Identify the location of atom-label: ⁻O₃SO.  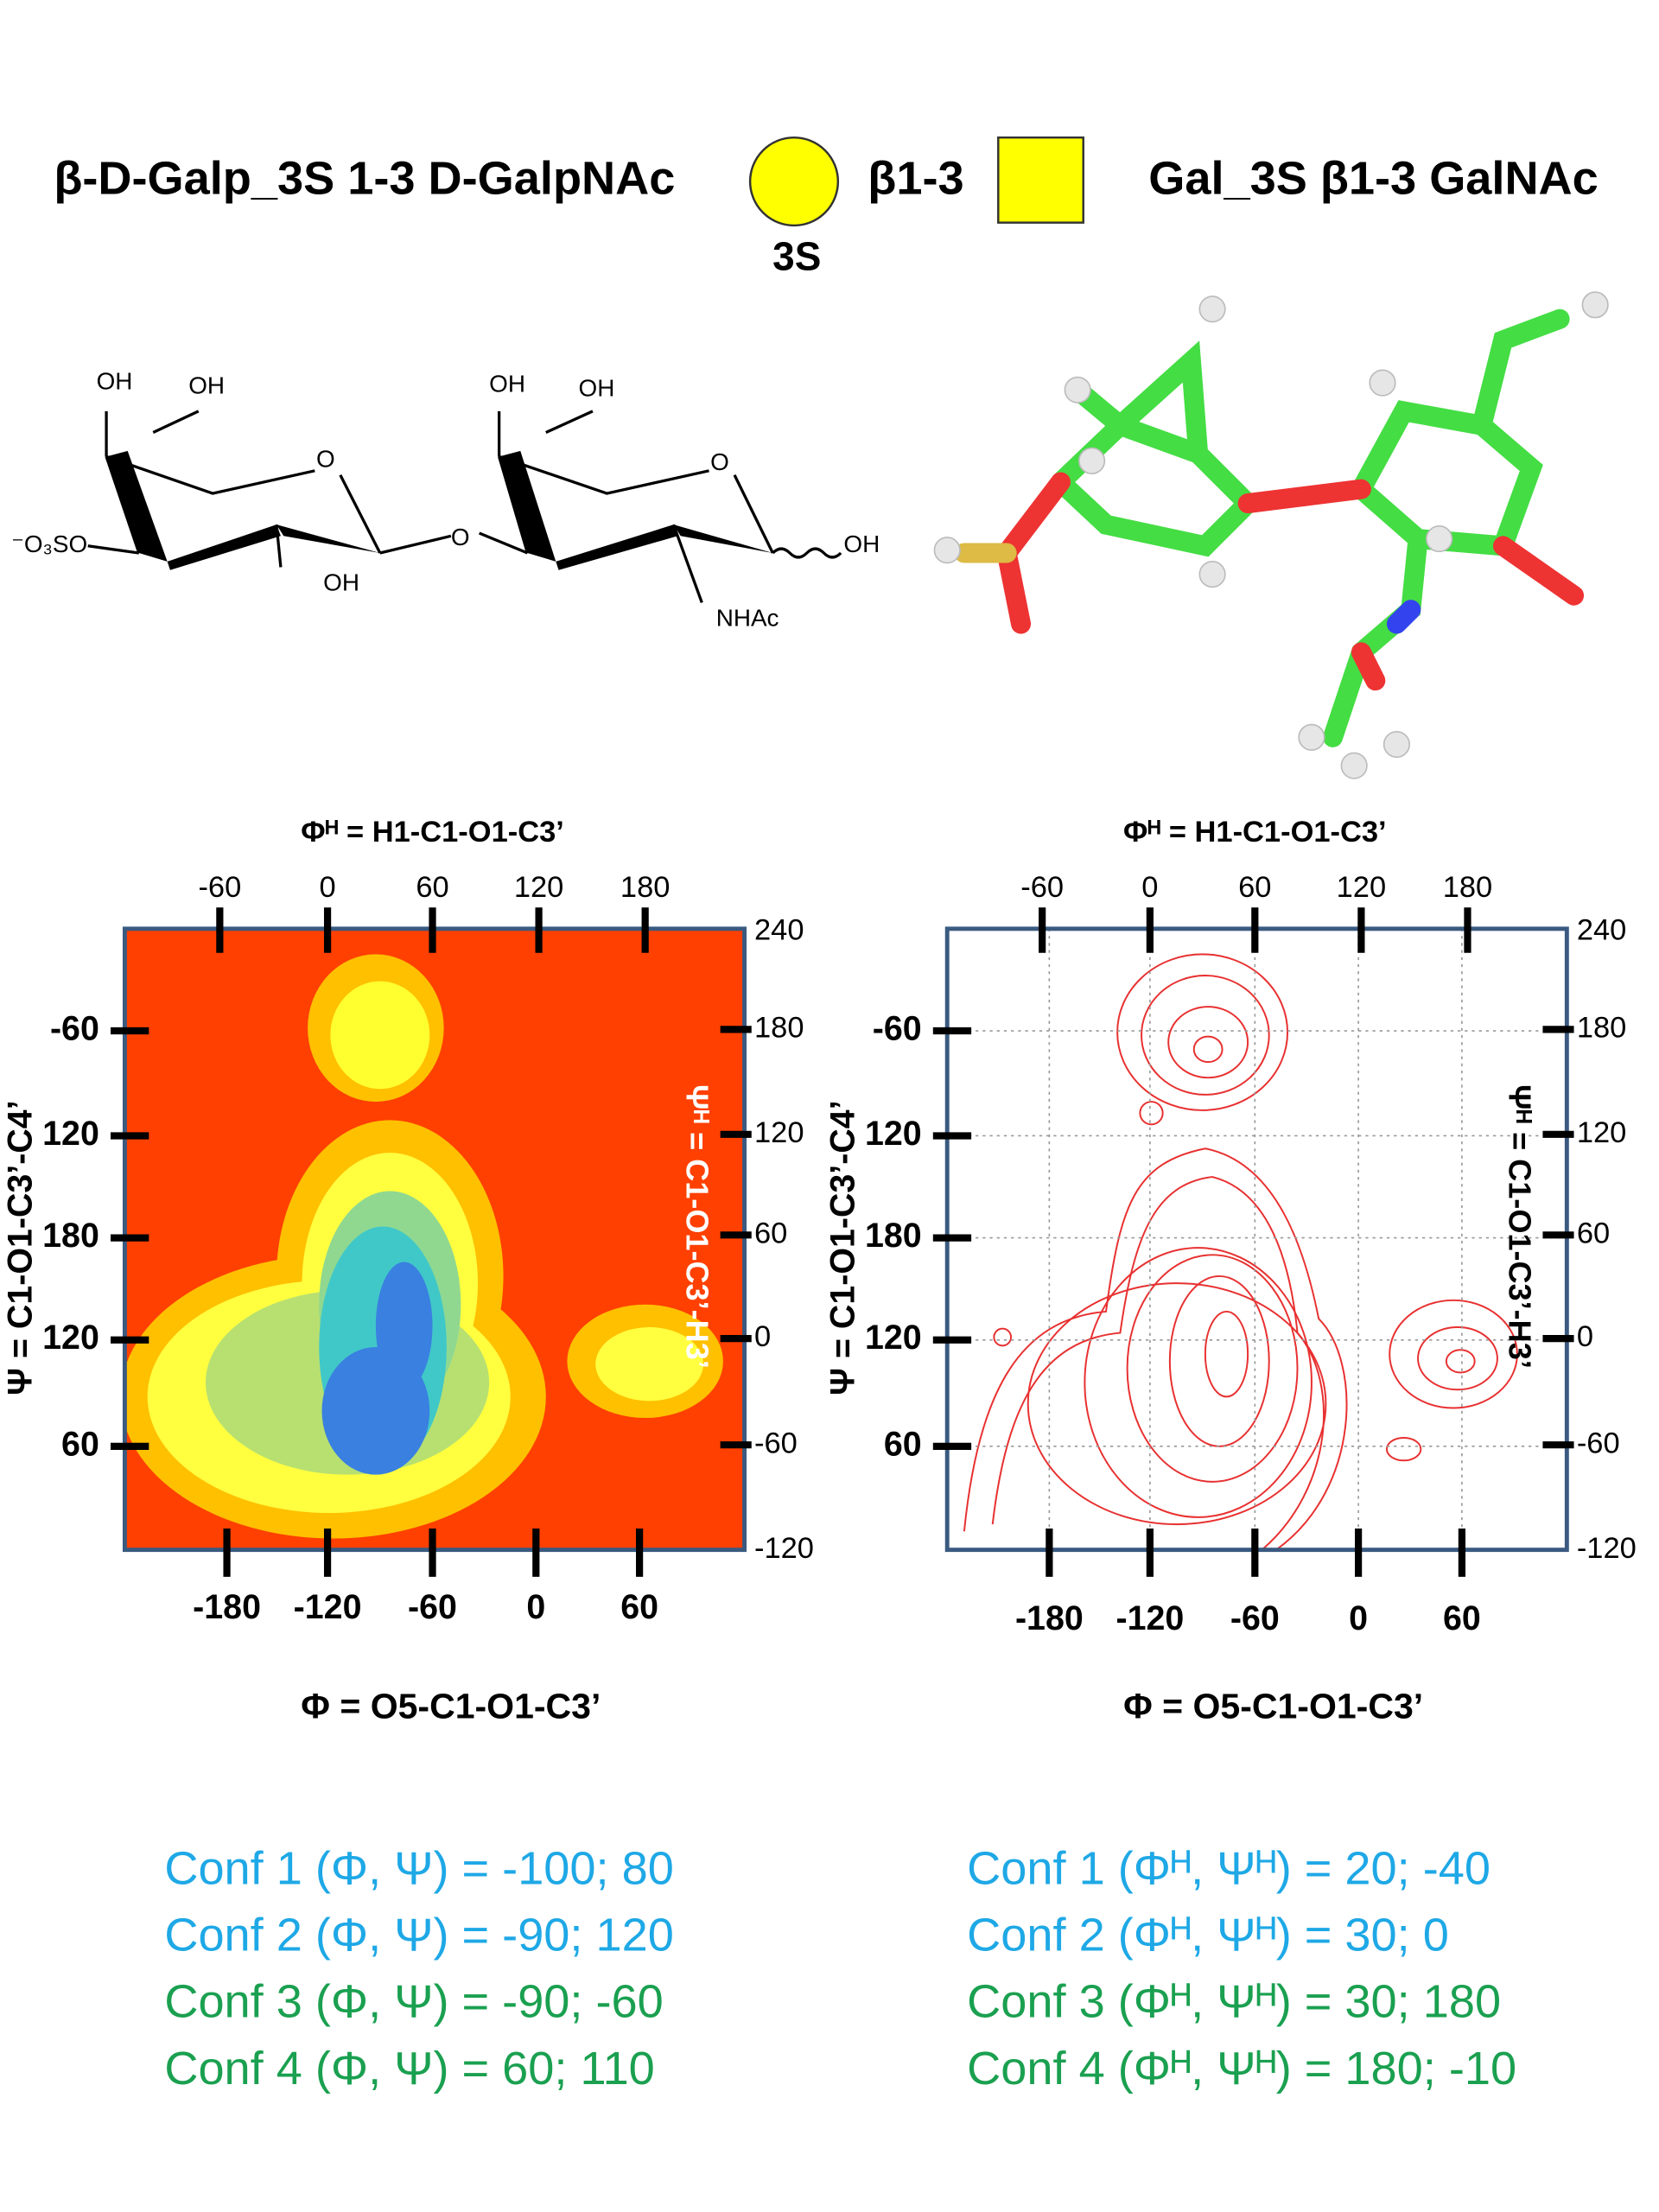
(49, 544).